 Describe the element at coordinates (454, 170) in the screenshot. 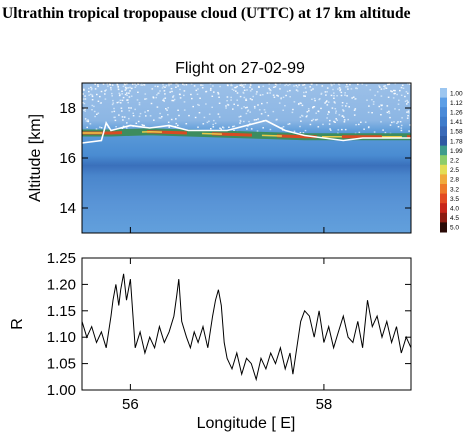

I see `colorbar-label: 2.5` at that location.